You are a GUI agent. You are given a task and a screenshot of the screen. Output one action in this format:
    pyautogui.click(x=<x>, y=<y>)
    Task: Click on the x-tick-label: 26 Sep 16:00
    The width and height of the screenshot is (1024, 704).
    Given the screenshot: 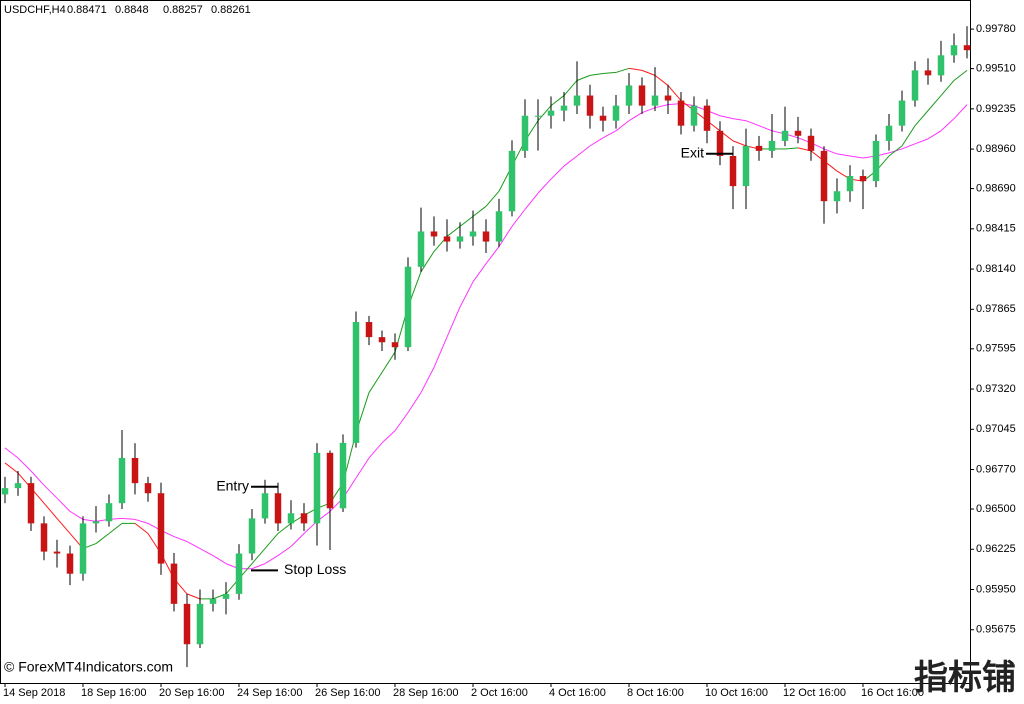 What is the action you would take?
    pyautogui.click(x=347, y=693)
    